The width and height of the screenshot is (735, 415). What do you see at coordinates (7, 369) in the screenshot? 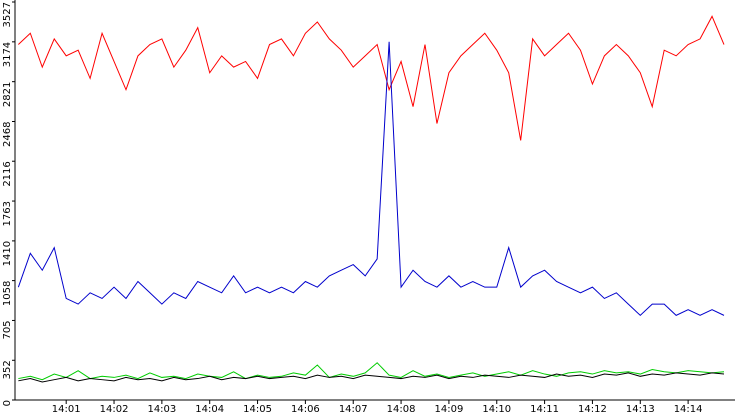
I see `y-tick-label: 352` at bounding box center [7, 369].